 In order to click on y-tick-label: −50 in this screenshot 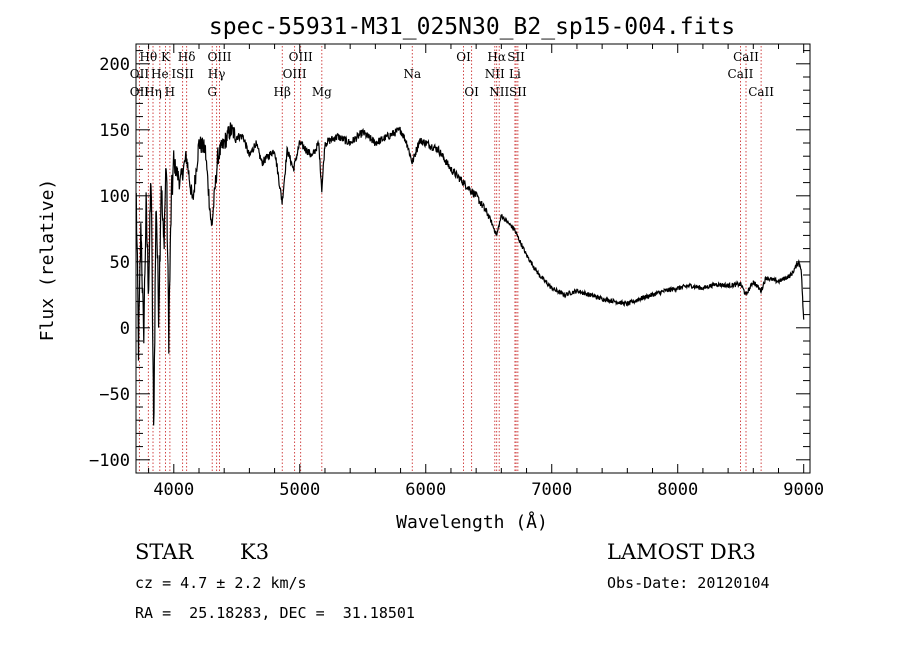, I will do `click(114, 395)`.